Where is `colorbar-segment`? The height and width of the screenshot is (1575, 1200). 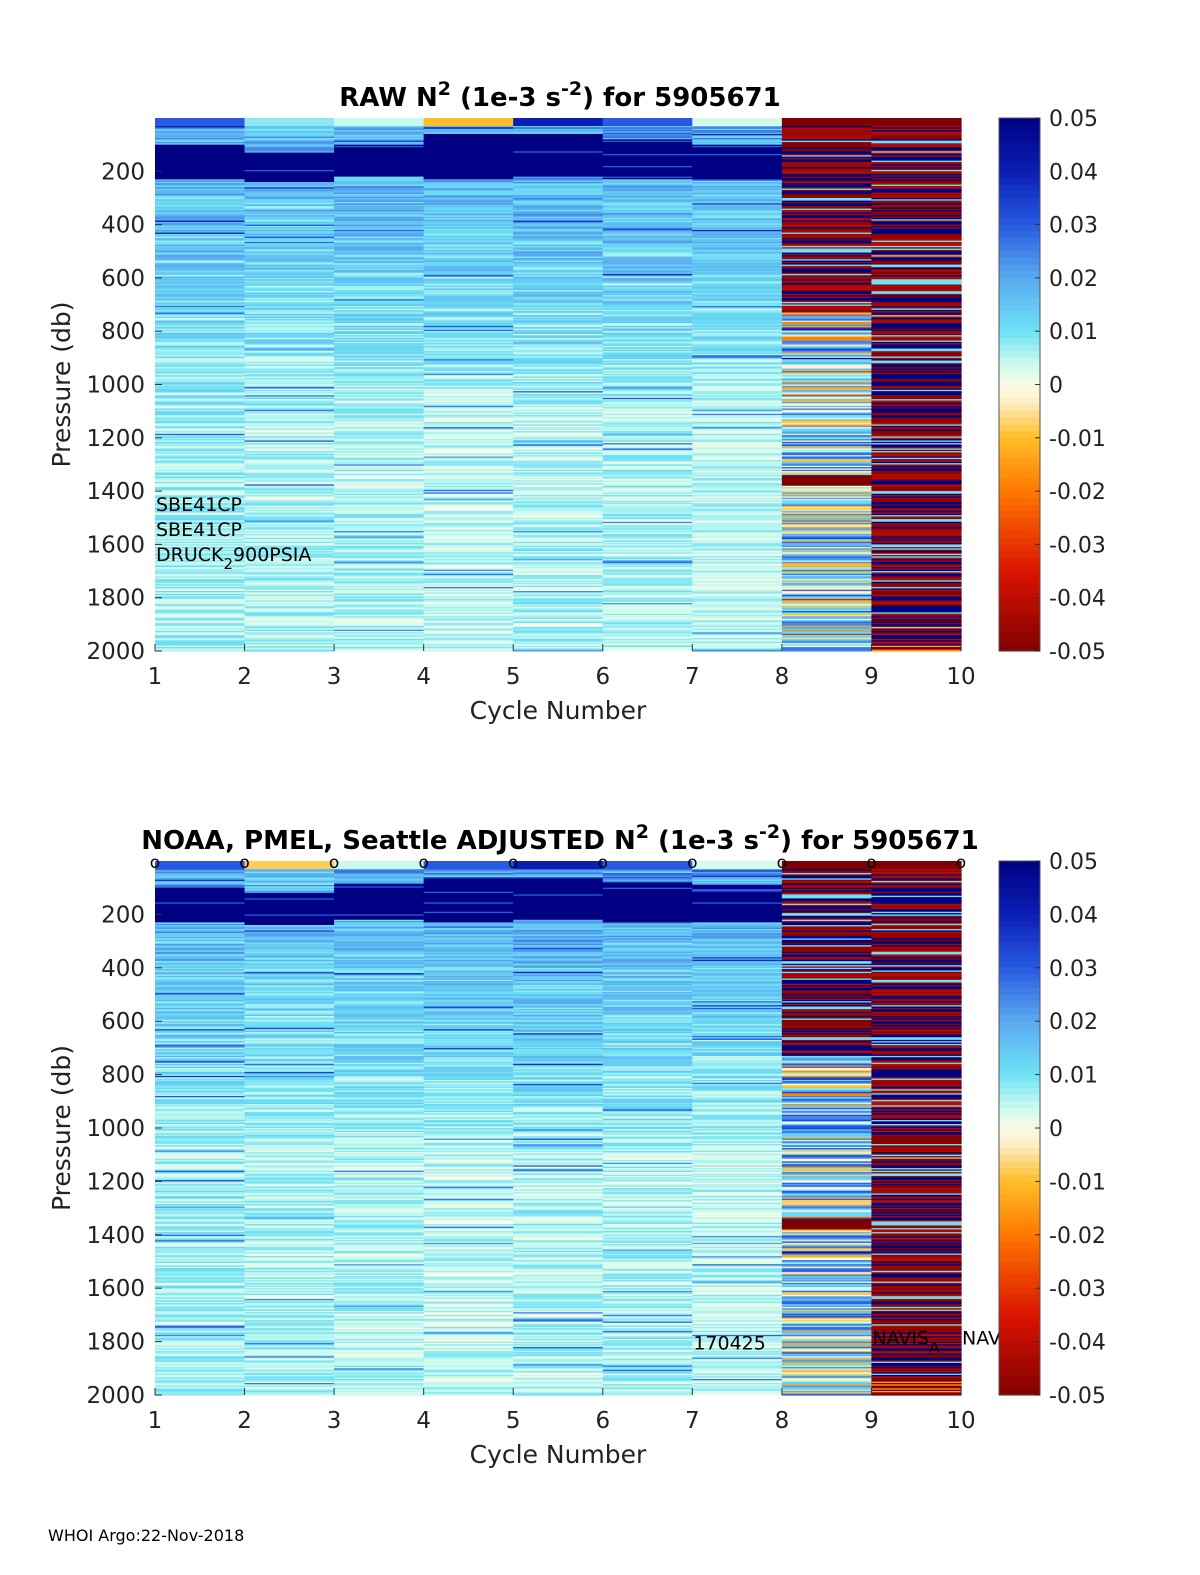
colorbar-segment is located at coordinates (1019, 355).